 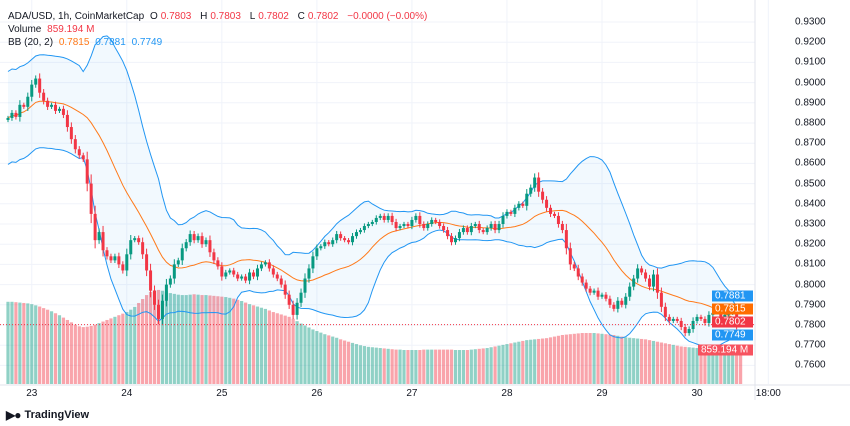 I want to click on y-tick-label: 0.8500, so click(x=810, y=184).